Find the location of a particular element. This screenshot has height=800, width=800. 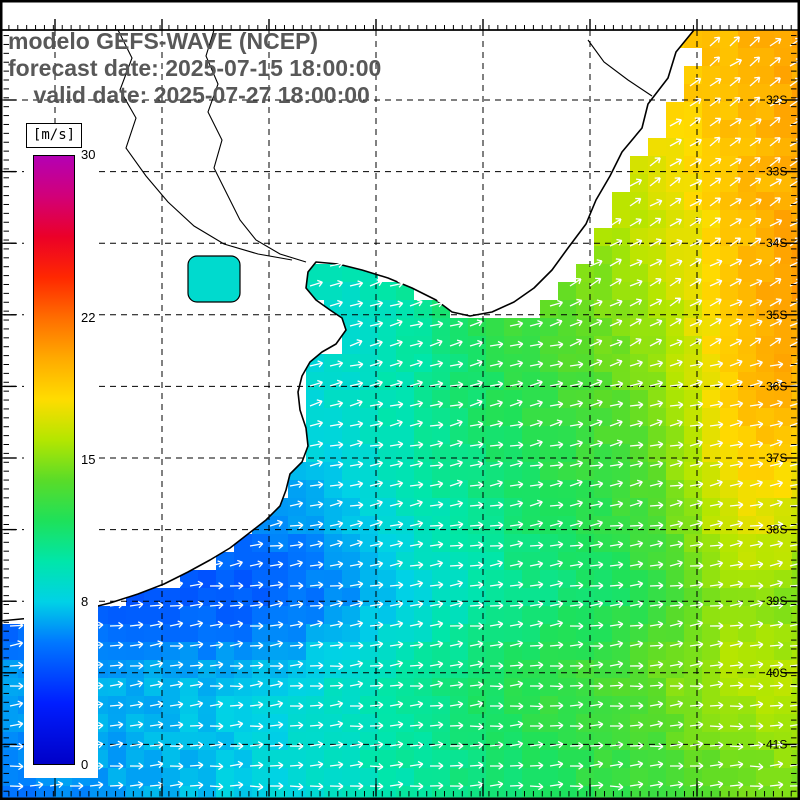

forecast-date-line: forecast date: 2025-07-15 18:00:00 is located at coordinates (195, 68).